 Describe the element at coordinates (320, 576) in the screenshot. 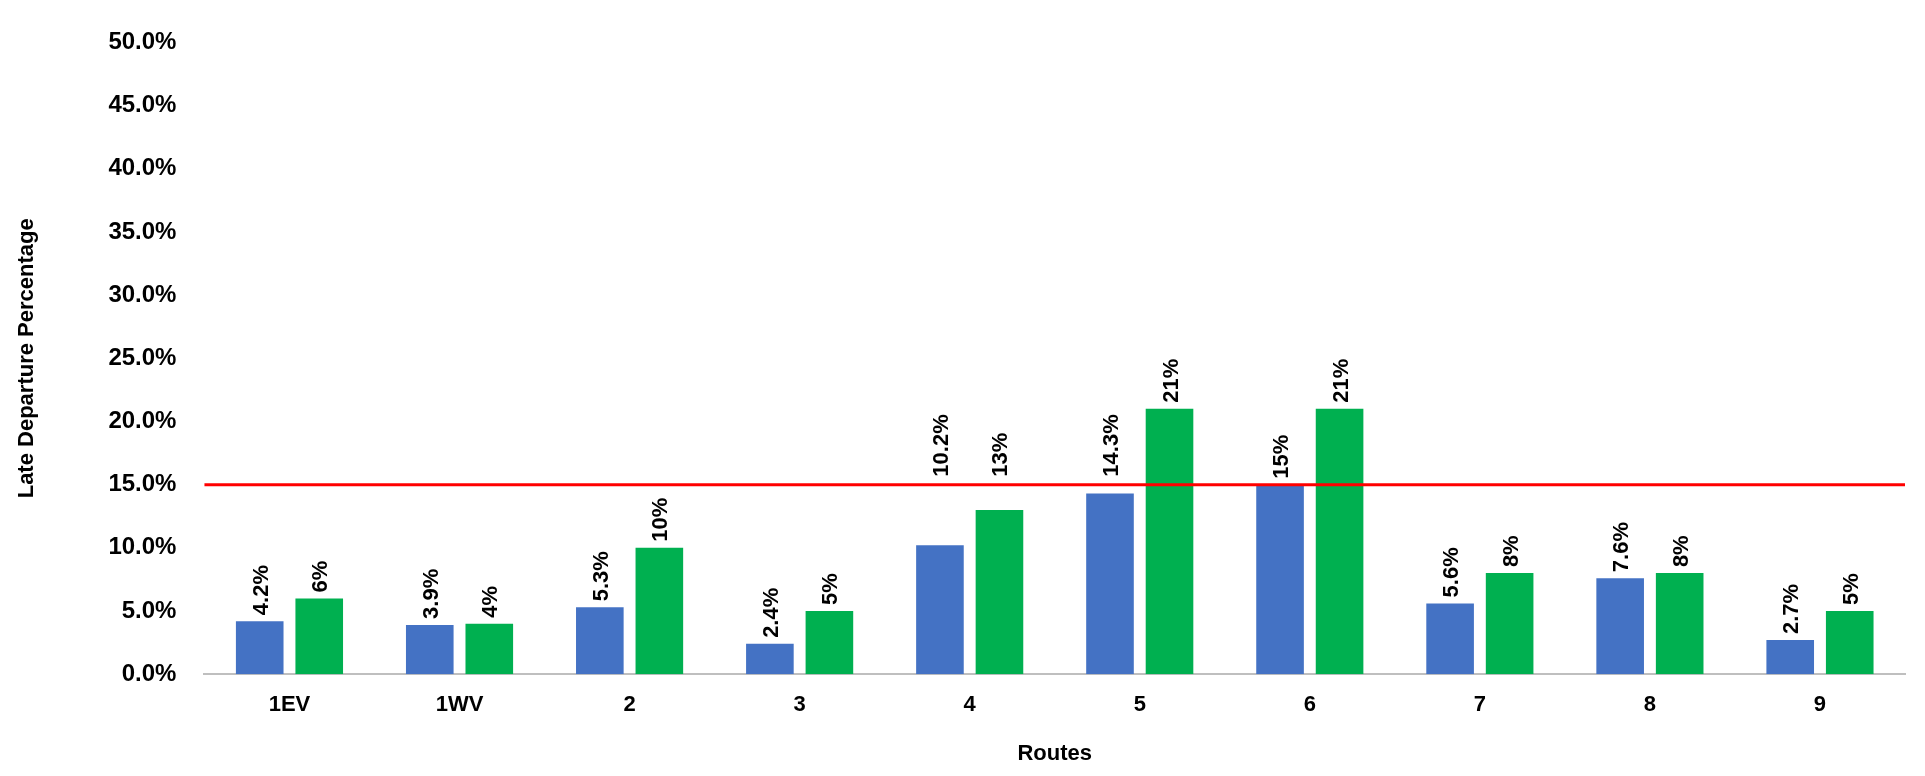

I see `data-label: 6%` at that location.